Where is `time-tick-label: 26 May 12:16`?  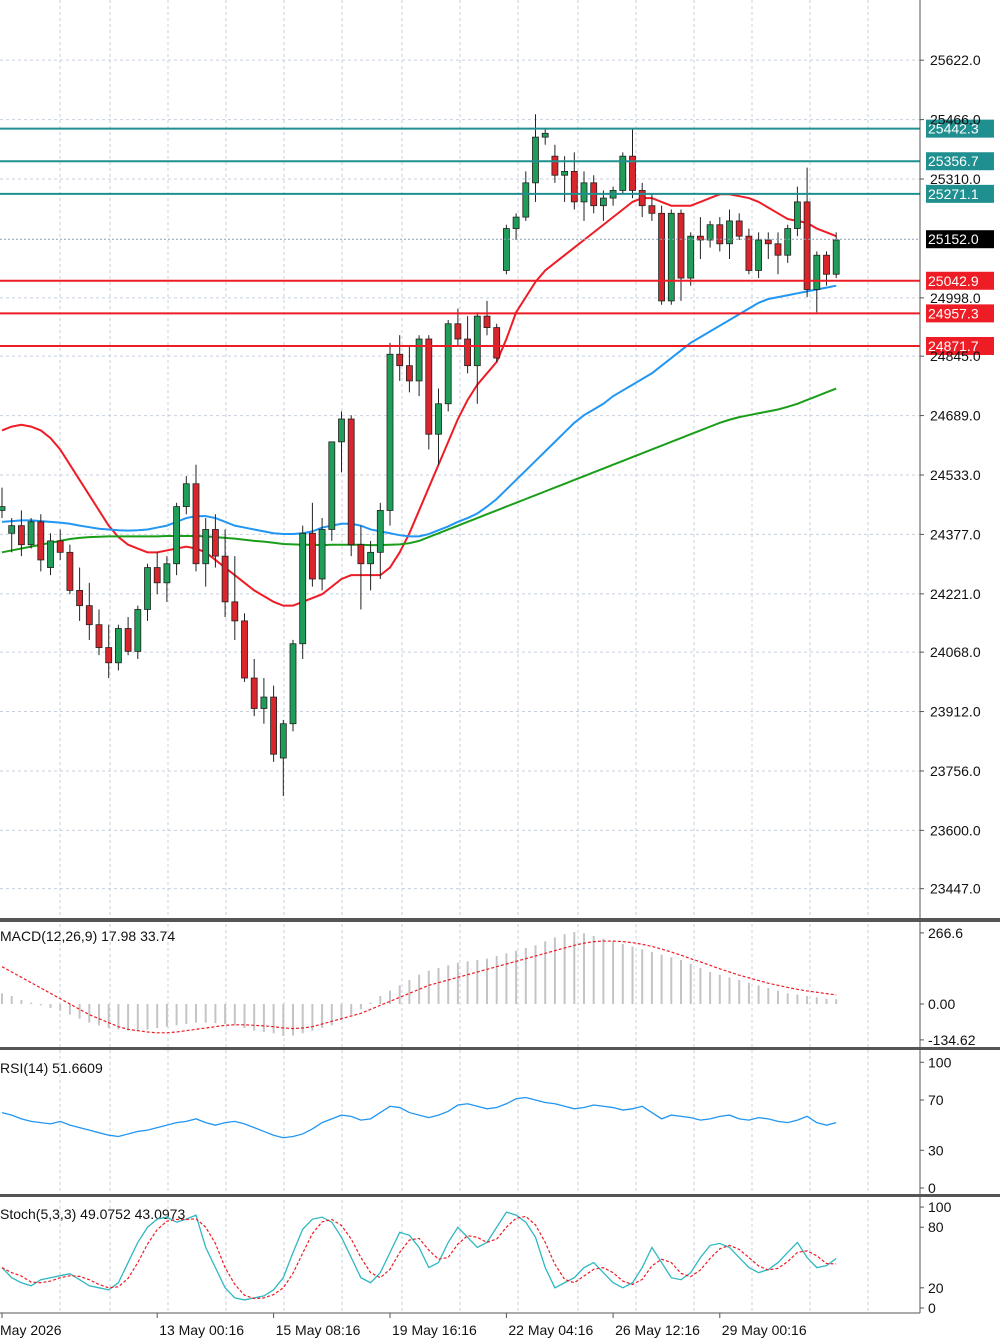 time-tick-label: 26 May 12:16 is located at coordinates (657, 1330).